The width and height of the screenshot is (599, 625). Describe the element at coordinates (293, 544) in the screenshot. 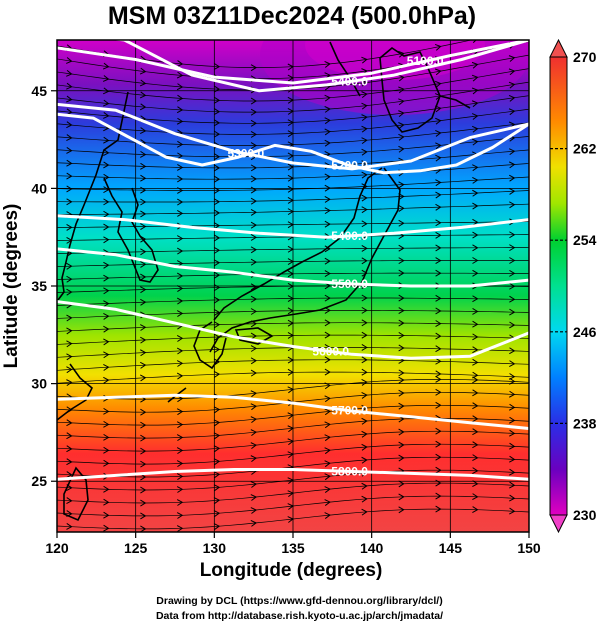

I see `x-axis-ticks: 120 125 130 135 140 145 150` at that location.